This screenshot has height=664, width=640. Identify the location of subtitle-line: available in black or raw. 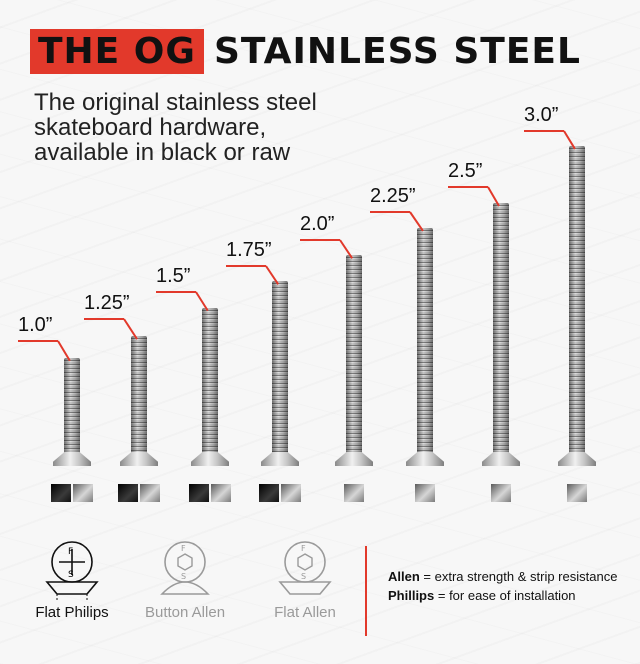
(162, 152).